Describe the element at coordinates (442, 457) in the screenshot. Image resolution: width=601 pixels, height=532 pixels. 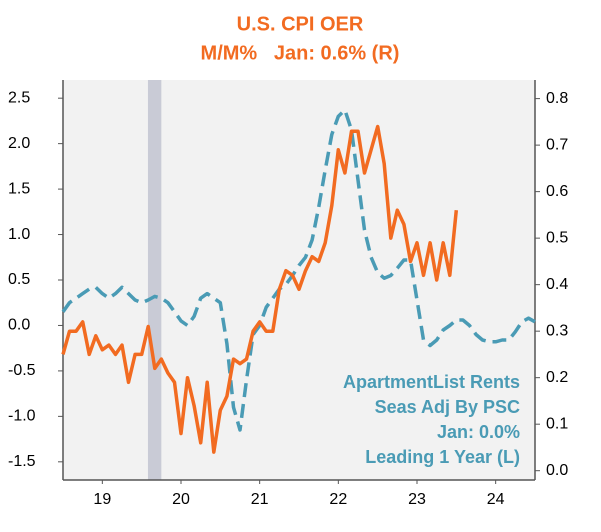
I see `annotation: Leading 1 Year (L)` at that location.